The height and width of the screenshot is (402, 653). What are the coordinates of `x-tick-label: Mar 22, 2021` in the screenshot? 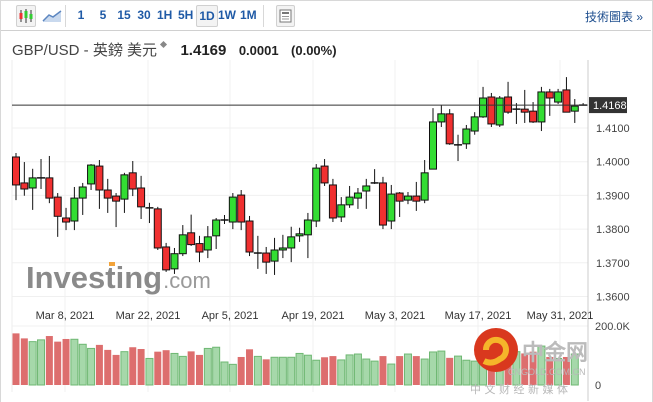 It's located at (148, 316).